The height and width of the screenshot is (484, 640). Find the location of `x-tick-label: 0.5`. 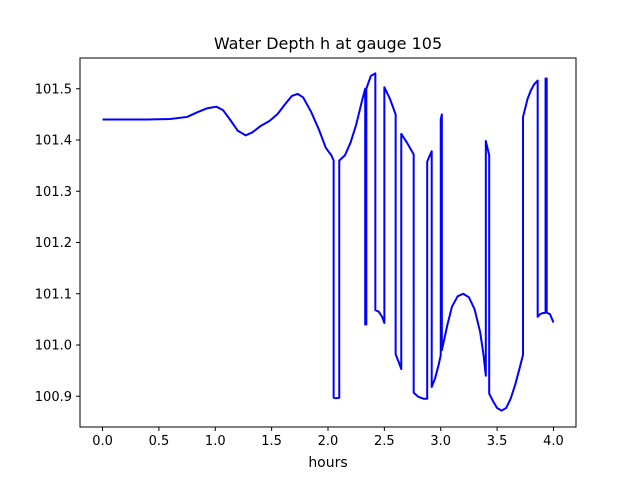

x-tick-label: 0.5 is located at coordinates (159, 441).